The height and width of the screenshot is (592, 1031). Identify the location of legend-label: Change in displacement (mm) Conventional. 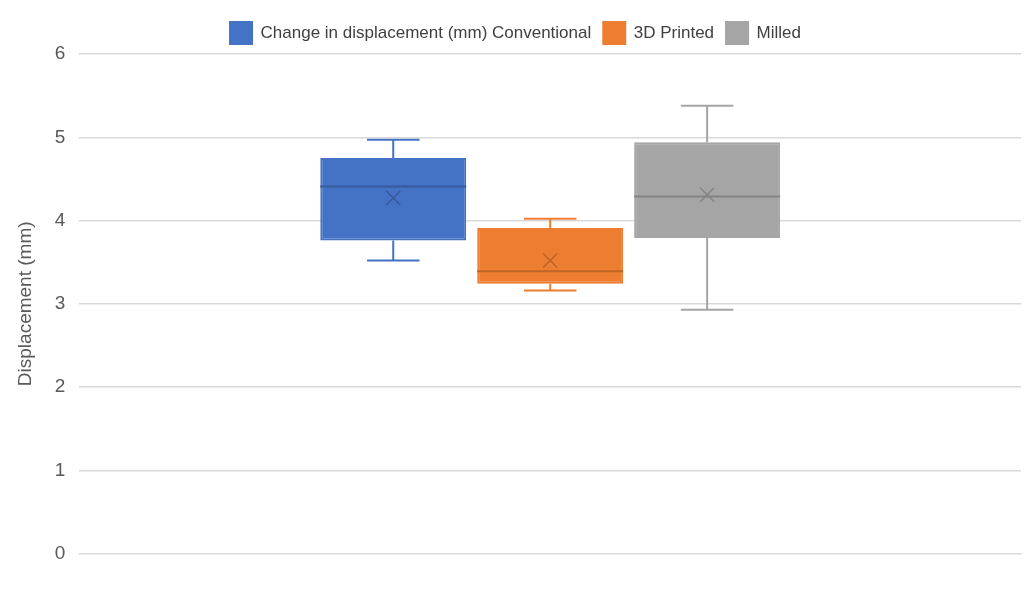
(426, 32).